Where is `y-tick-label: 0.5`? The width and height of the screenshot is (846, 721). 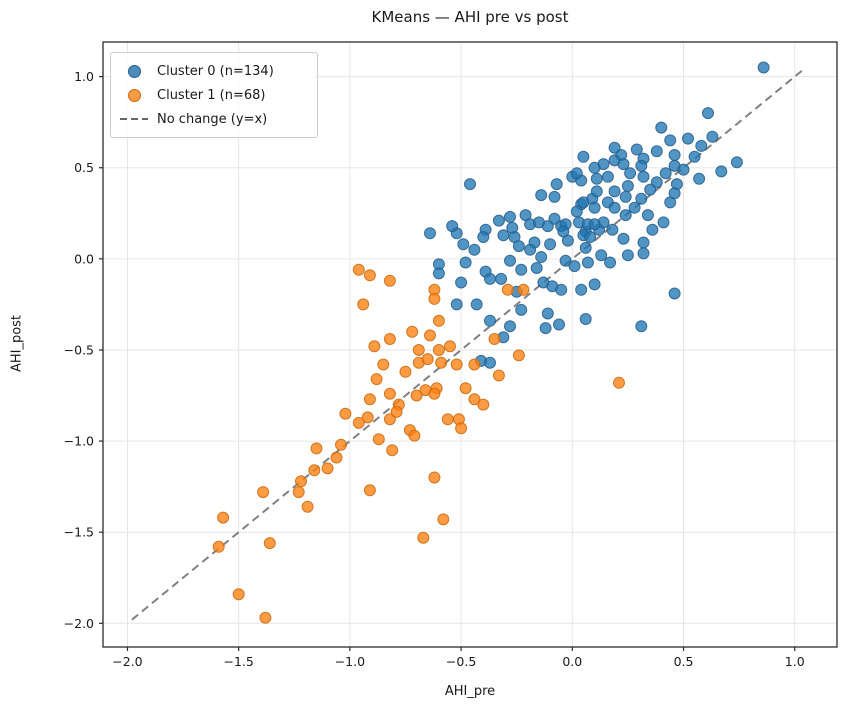 y-tick-label: 0.5 is located at coordinates (84, 167).